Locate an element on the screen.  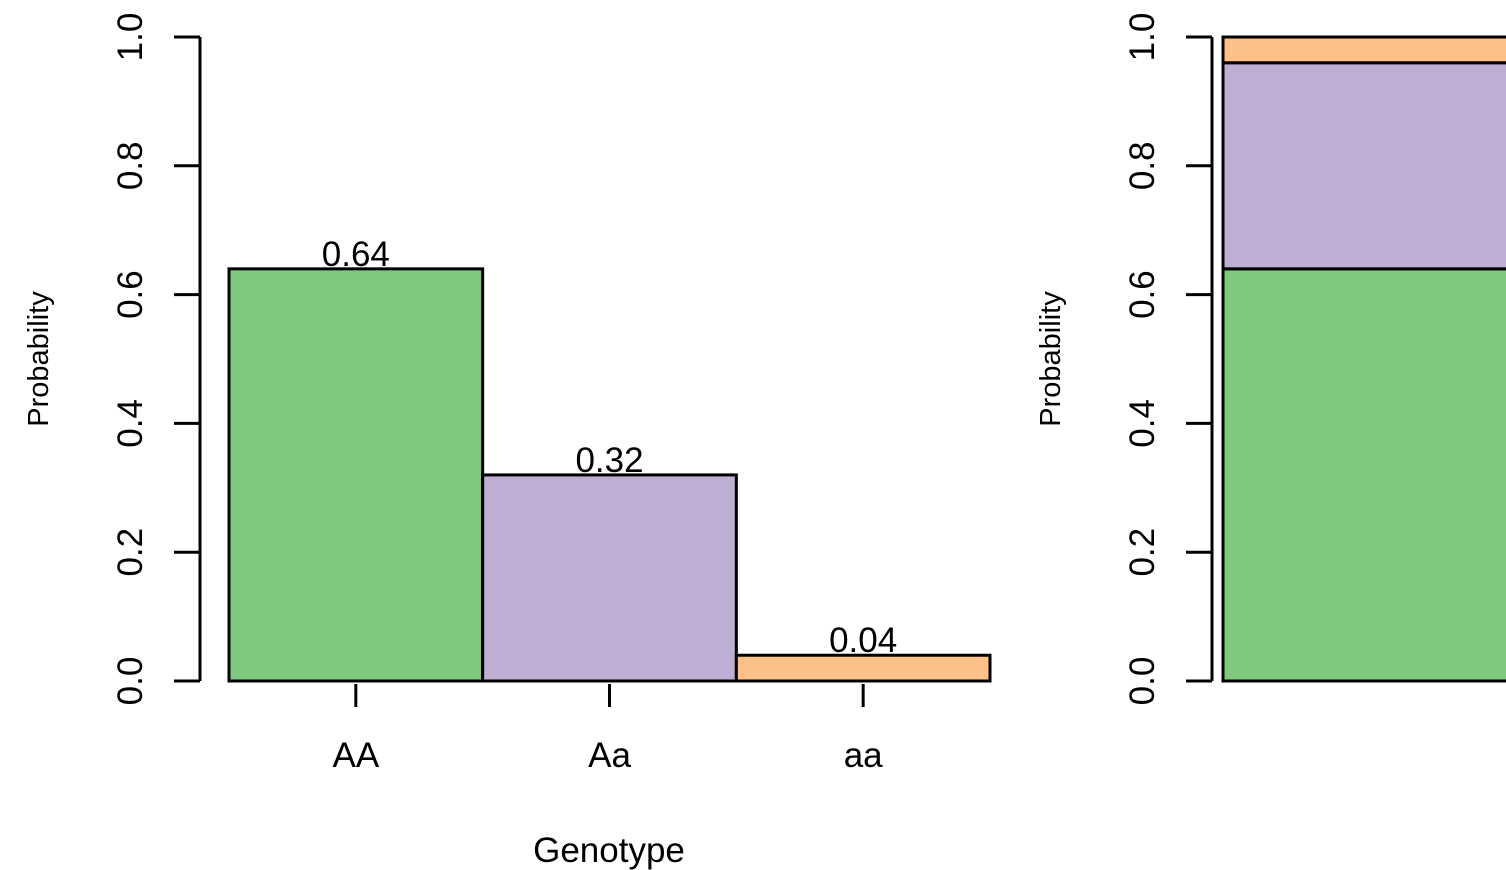
stacked-segments is located at coordinates (1363, 359).